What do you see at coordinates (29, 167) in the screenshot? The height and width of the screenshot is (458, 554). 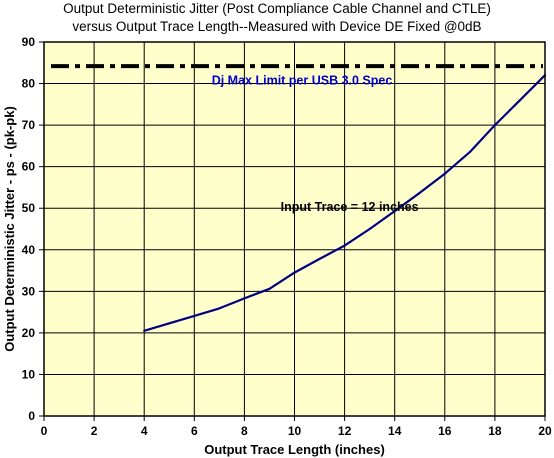 I see `y-tick-label-6: 60` at bounding box center [29, 167].